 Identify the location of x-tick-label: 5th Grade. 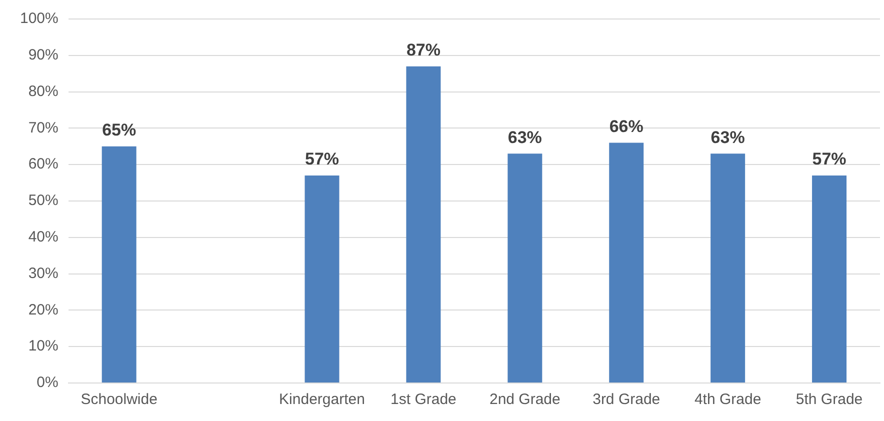
(829, 399).